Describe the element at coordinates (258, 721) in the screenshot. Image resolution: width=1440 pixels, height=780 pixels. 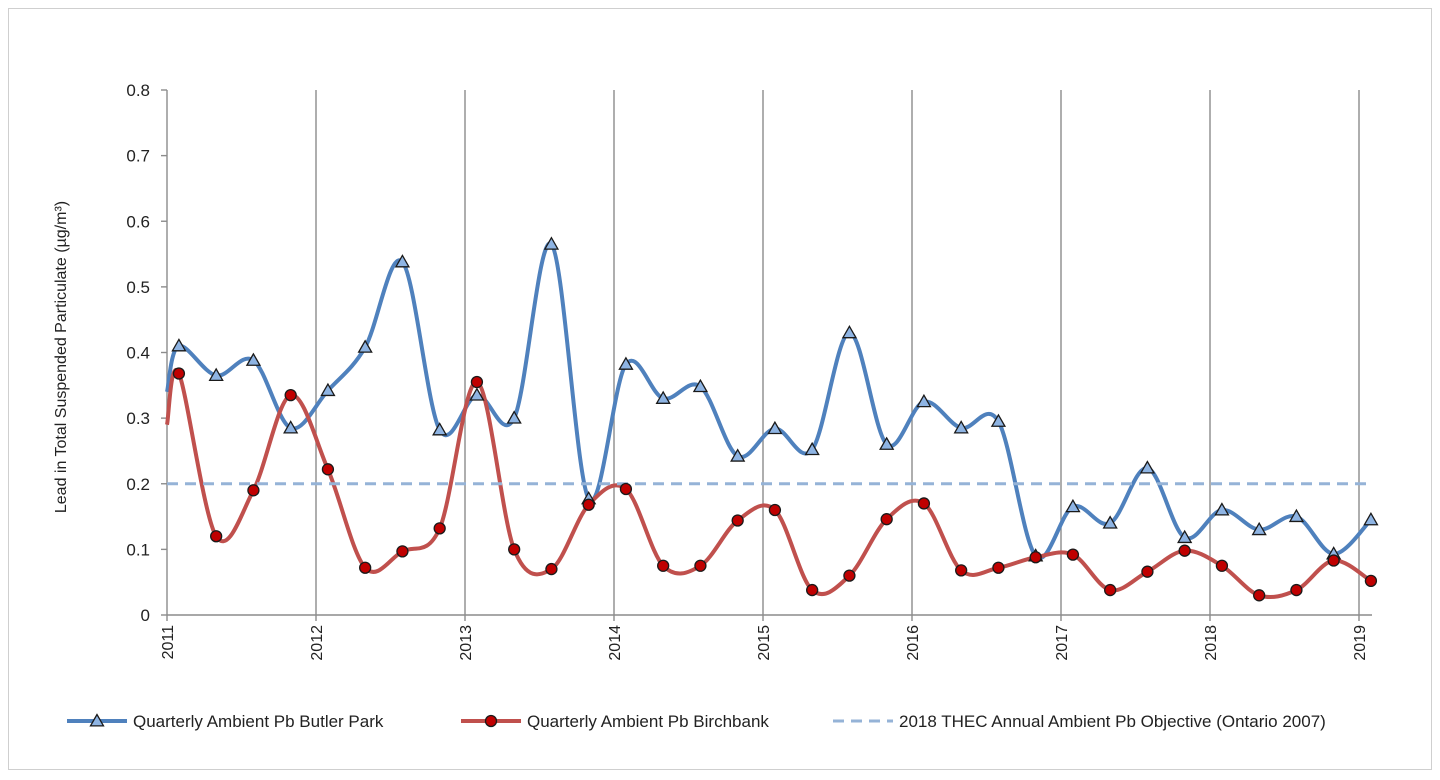
I see `legend-label-0: Quarterly Ambient Pb Butler Park` at that location.